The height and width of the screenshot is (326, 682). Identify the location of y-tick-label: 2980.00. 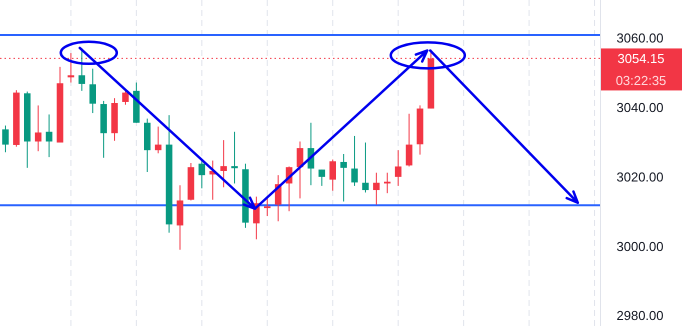
(640, 316).